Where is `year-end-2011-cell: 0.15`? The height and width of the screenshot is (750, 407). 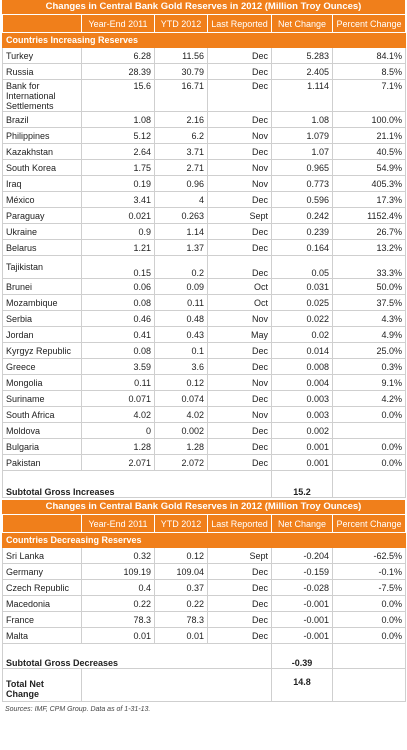 year-end-2011-cell: 0.15 is located at coordinates (118, 267).